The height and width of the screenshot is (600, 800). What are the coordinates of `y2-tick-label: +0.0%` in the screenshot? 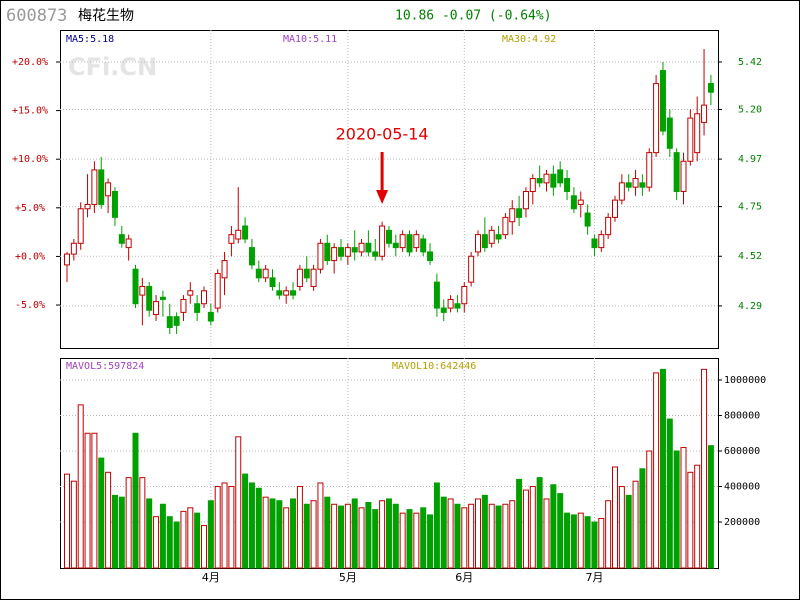 It's located at (30, 256).